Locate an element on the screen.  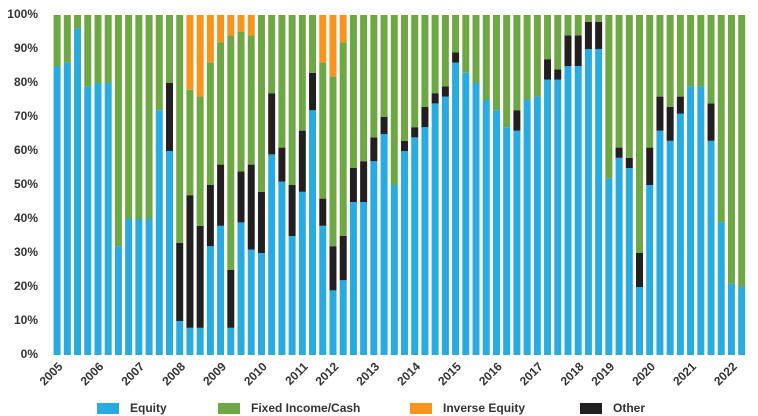
y-tick-label: 100% is located at coordinates (22, 14).